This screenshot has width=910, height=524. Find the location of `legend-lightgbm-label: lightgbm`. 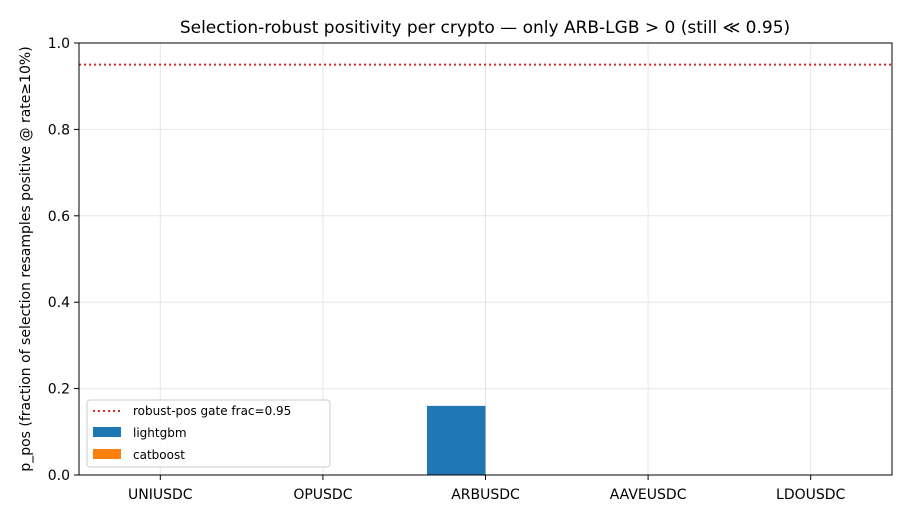

legend-lightgbm-label: lightgbm is located at coordinates (160, 433).